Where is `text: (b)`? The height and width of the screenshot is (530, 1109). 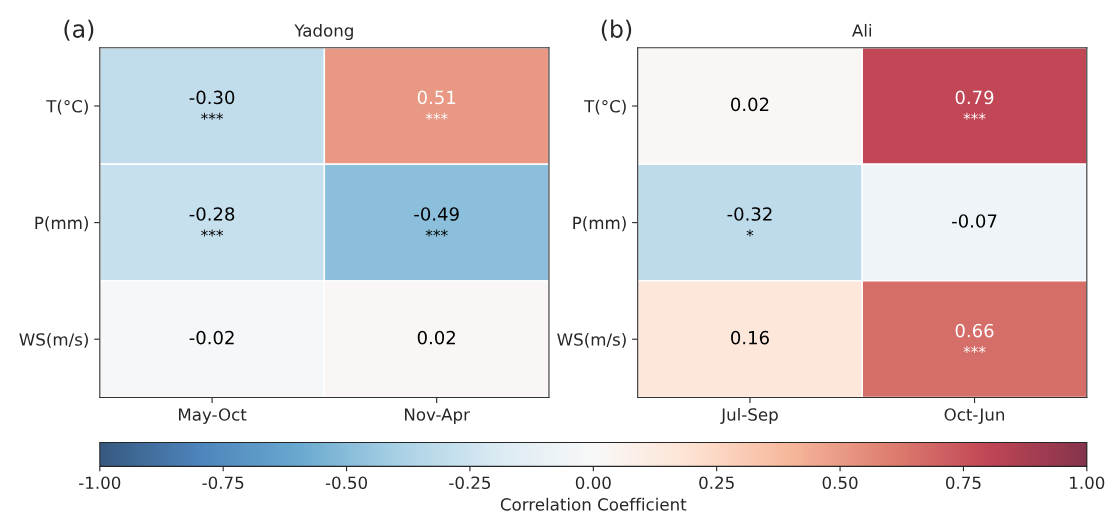 text: (b) is located at coordinates (616, 30).